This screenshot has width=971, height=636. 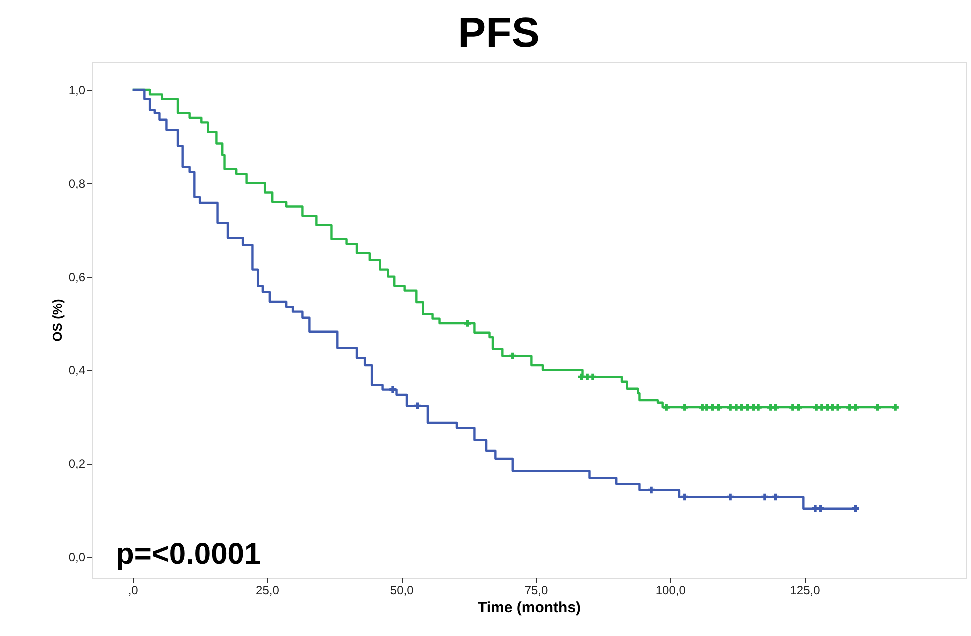 What do you see at coordinates (499, 32) in the screenshot?
I see `chart-title: PFS` at bounding box center [499, 32].